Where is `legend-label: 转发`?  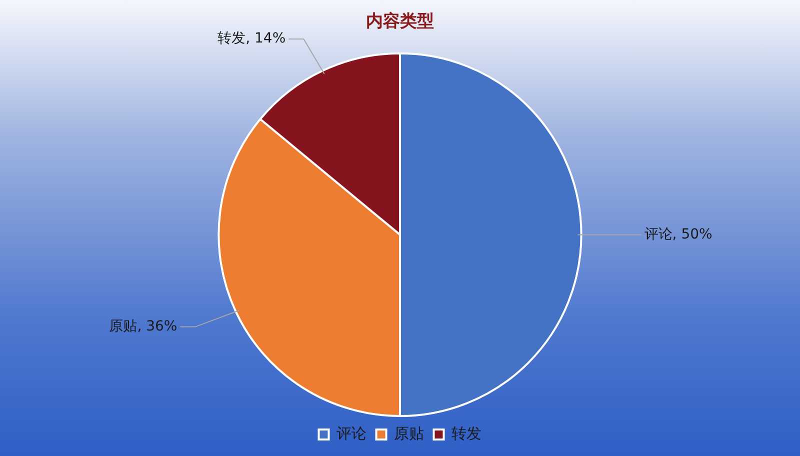 legend-label: 转发 is located at coordinates (466, 433).